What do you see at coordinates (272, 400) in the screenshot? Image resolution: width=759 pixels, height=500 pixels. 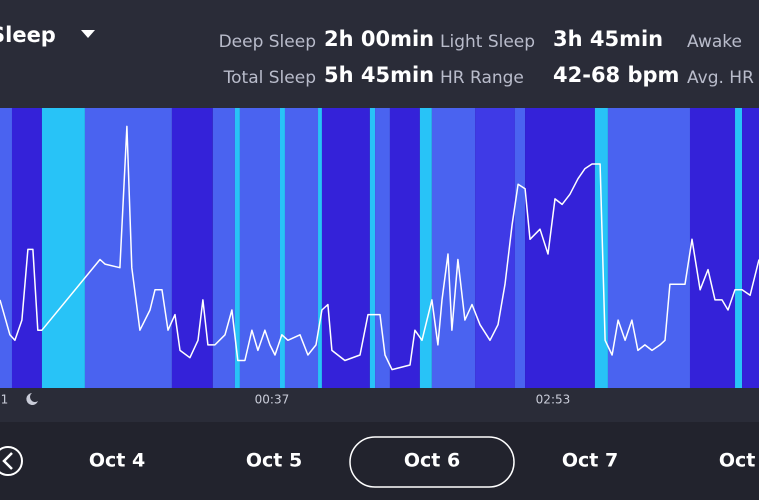 I see `x-tick-label: 00:37` at bounding box center [272, 400].